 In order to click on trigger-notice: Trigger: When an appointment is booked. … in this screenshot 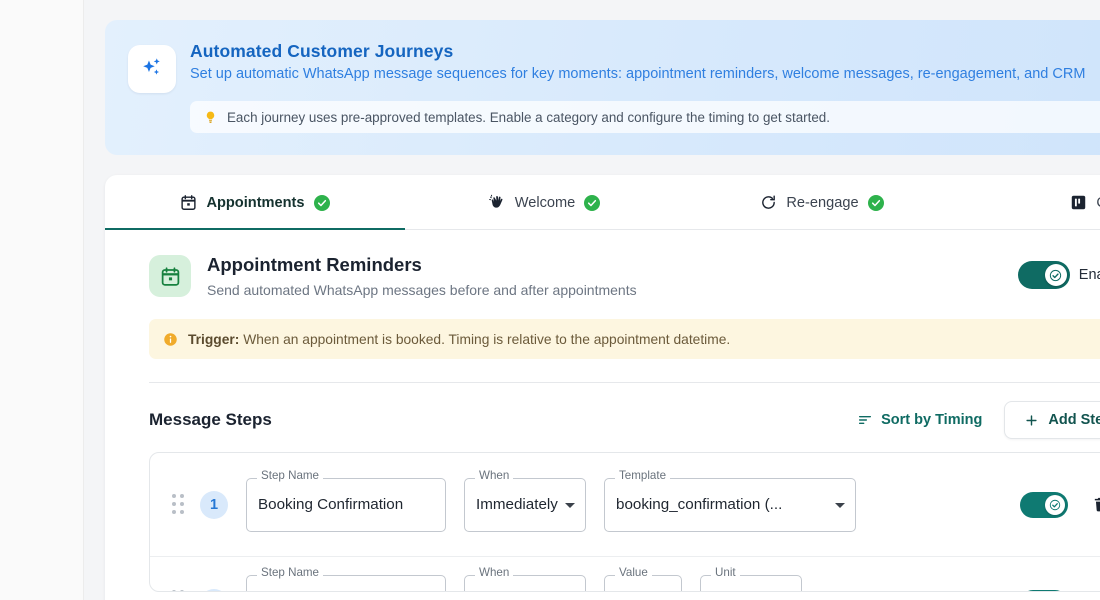, I will do `click(624, 339)`.